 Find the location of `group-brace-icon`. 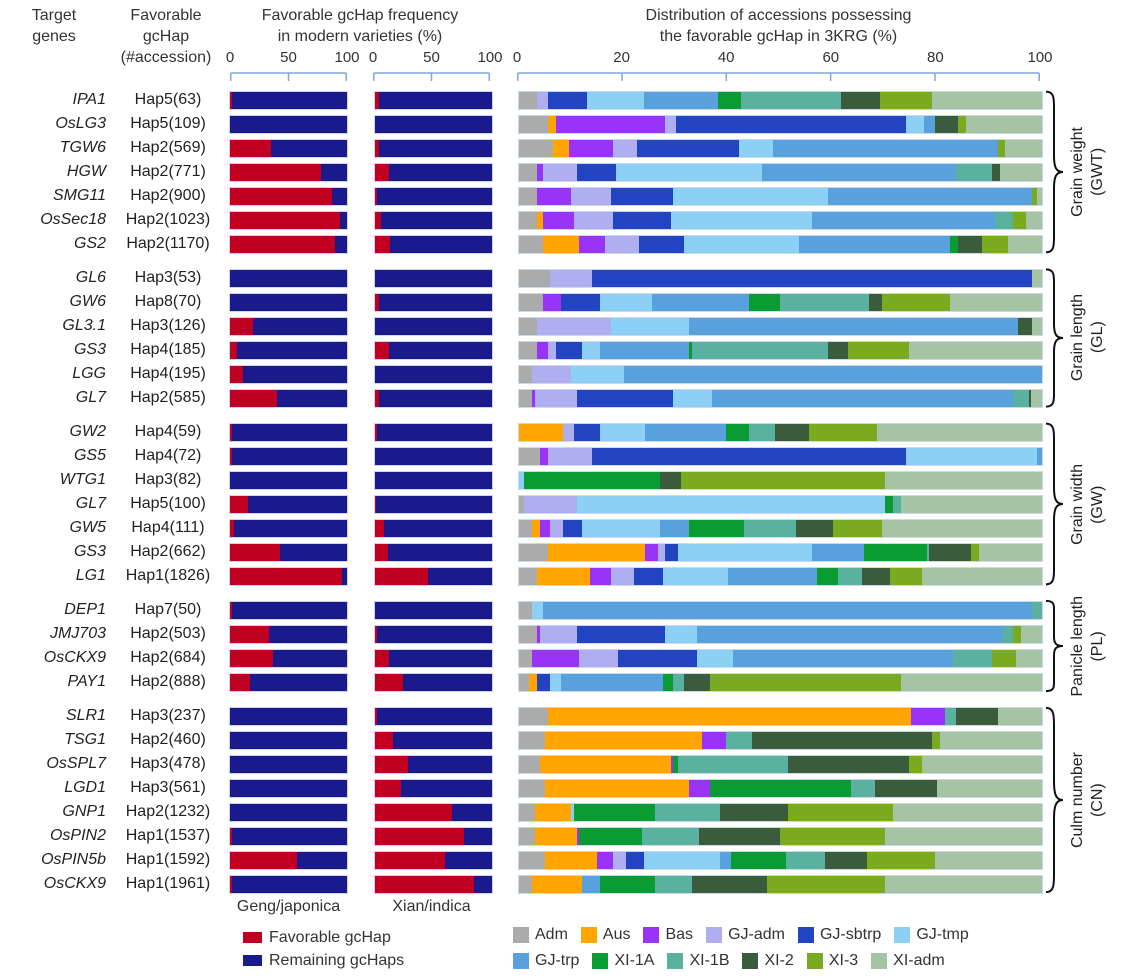

group-brace-icon is located at coordinates (1054, 338).